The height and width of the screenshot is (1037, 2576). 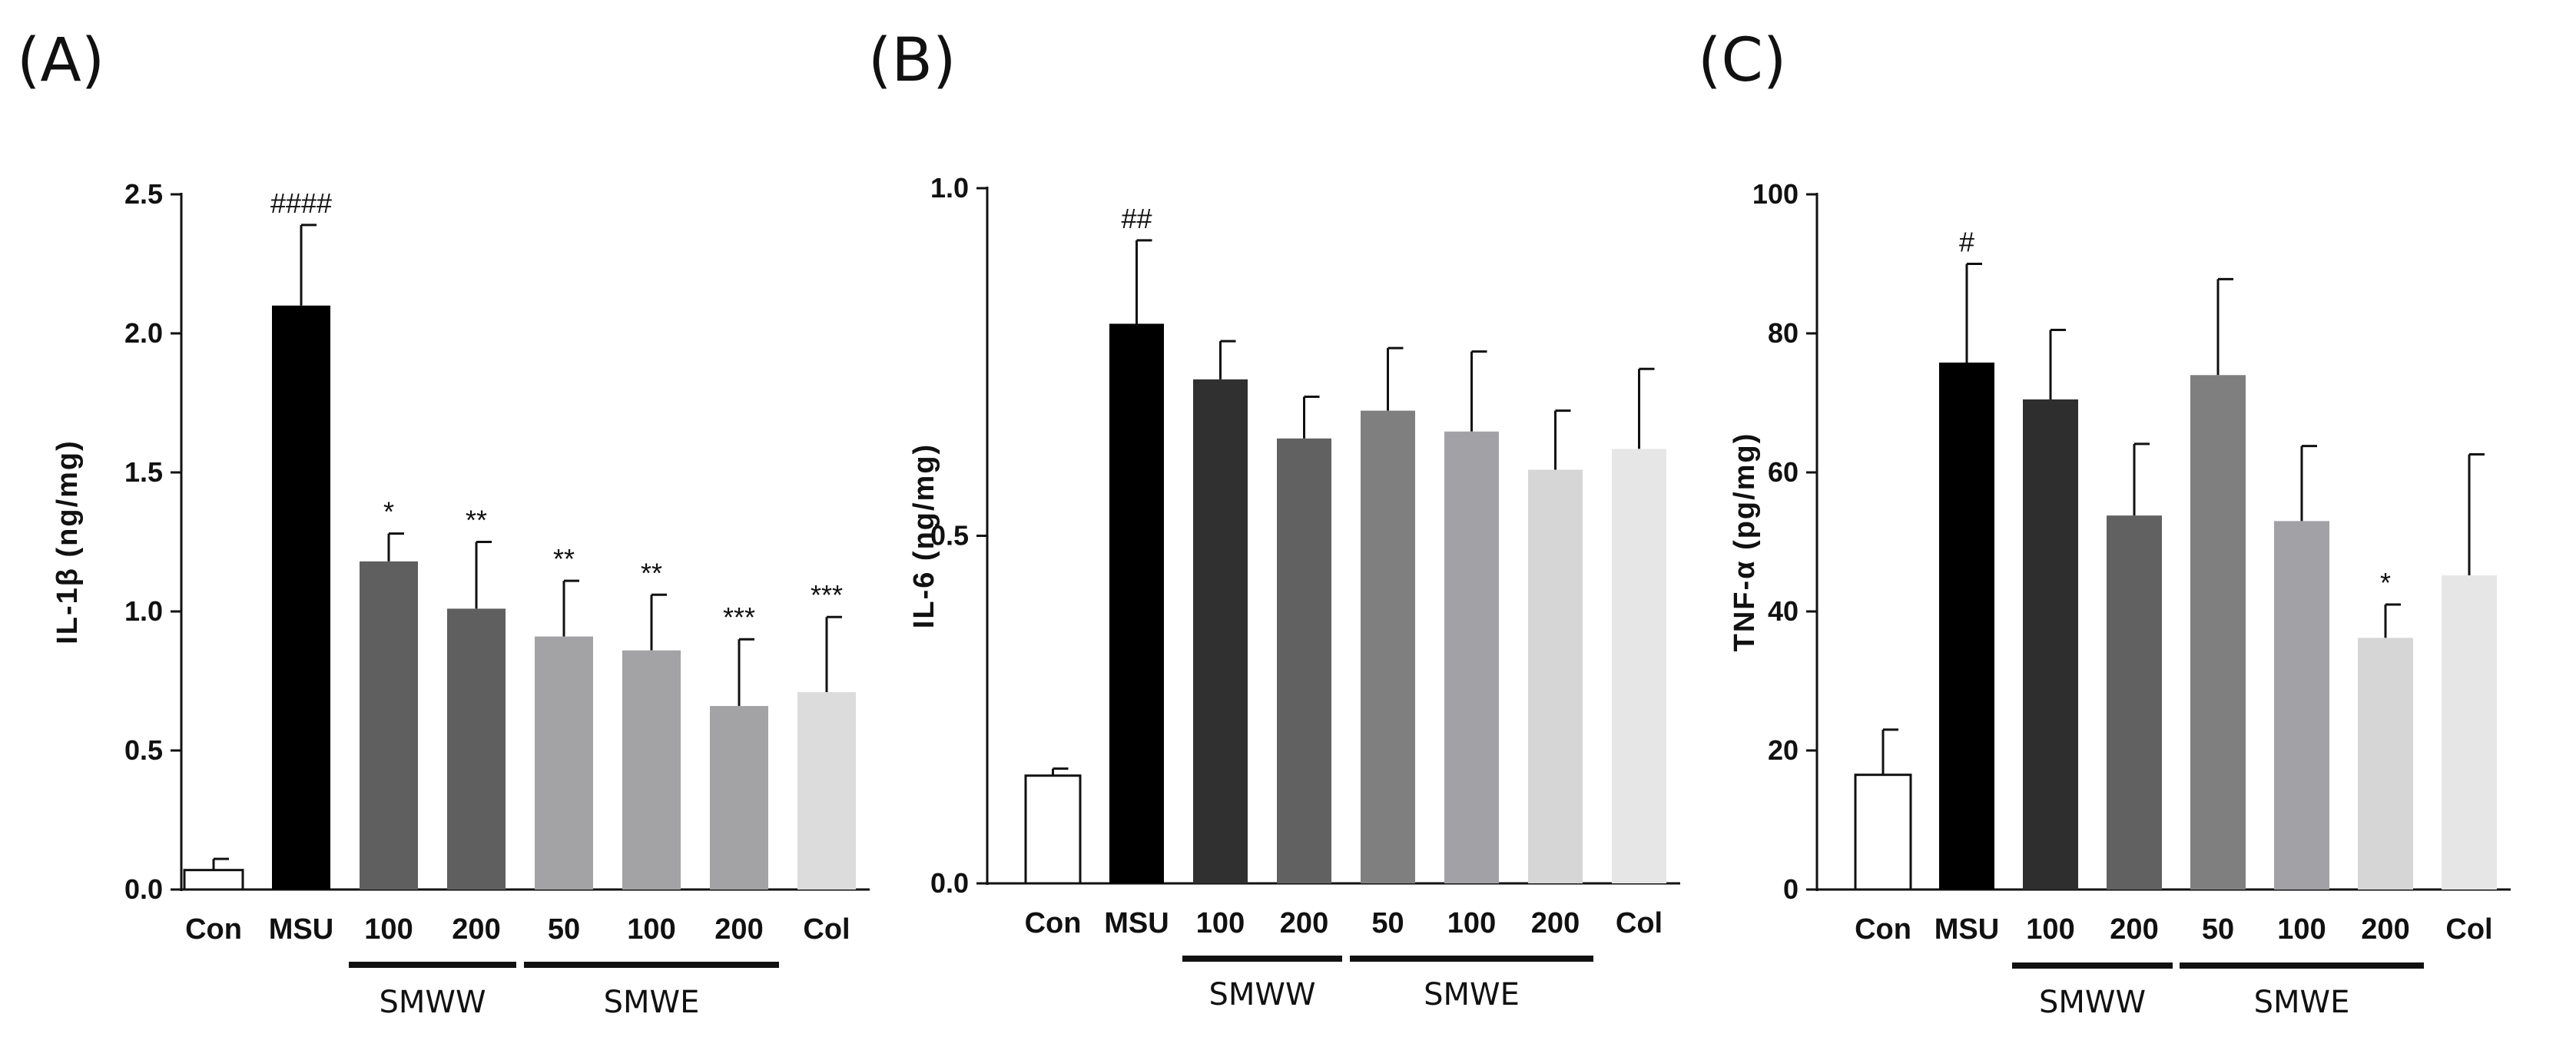 What do you see at coordinates (1783, 472) in the screenshot?
I see `y-tick-label: 60` at bounding box center [1783, 472].